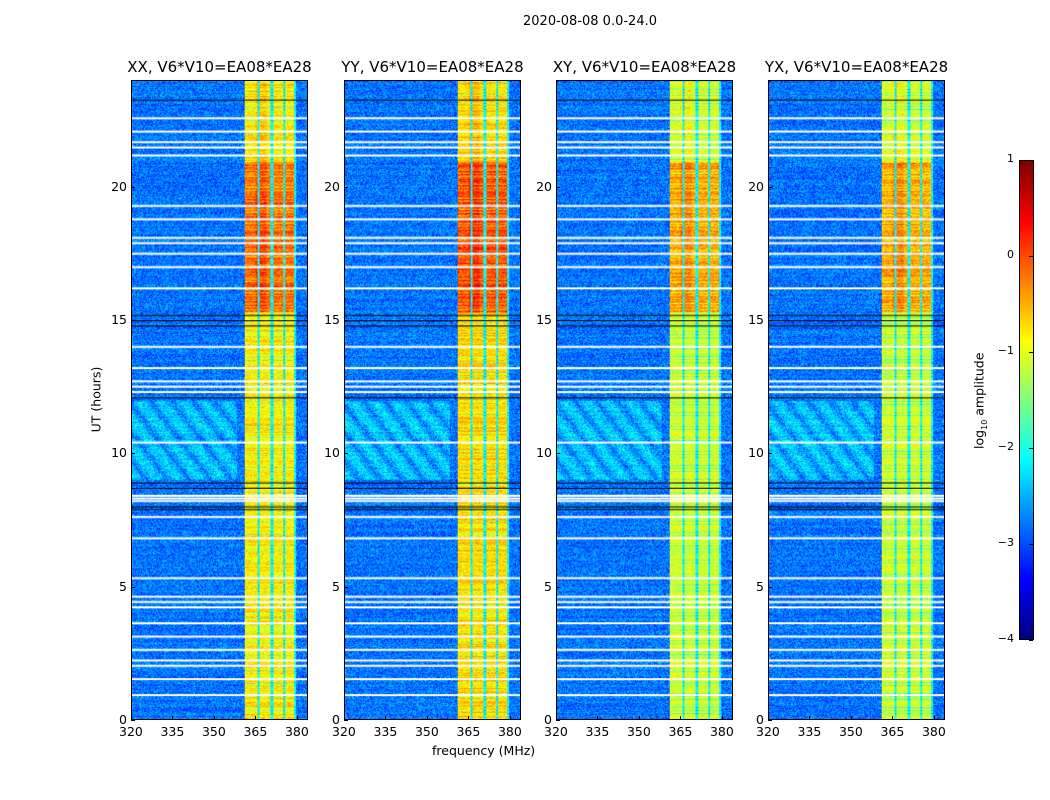  Describe the element at coordinates (219, 67) in the screenshot. I see `panel-title: XX, V6*V10=EA08*EA28` at that location.